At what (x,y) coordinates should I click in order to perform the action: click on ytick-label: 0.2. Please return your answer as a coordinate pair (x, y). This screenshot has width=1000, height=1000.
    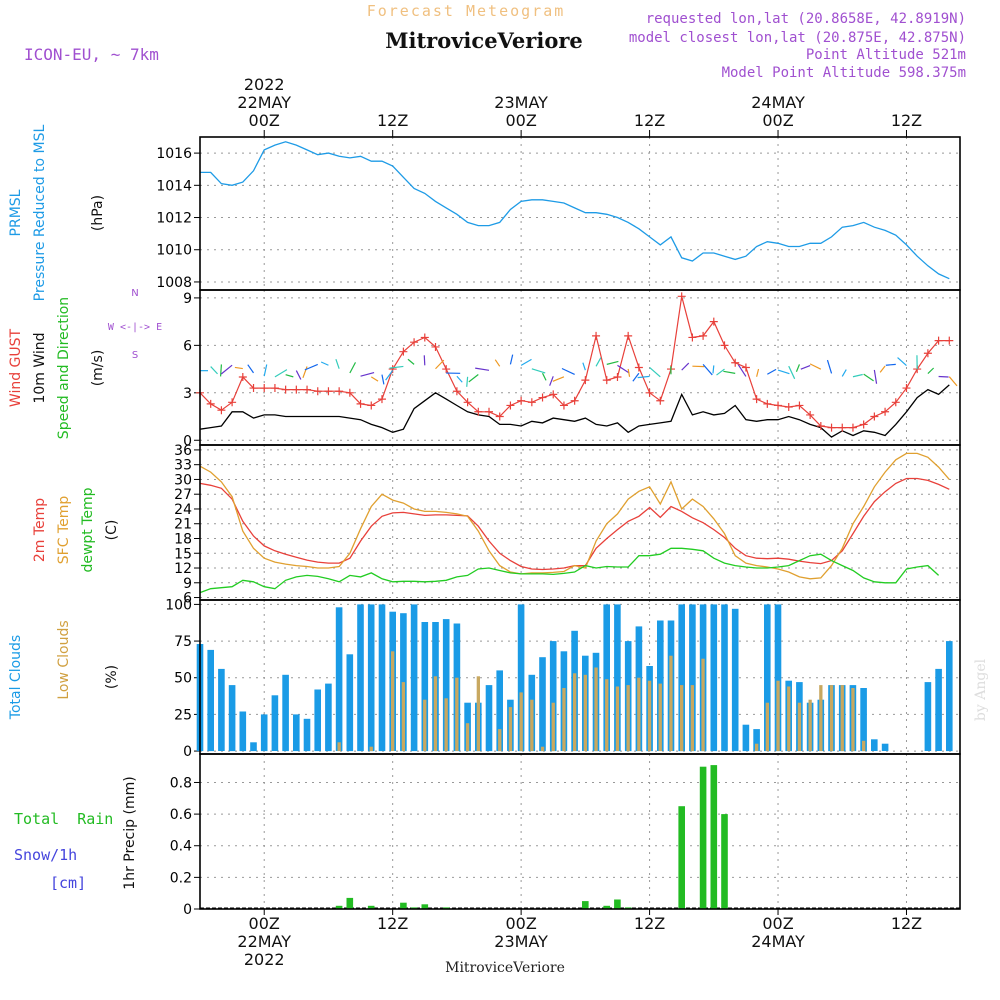
    Looking at the image, I should click on (181, 878).